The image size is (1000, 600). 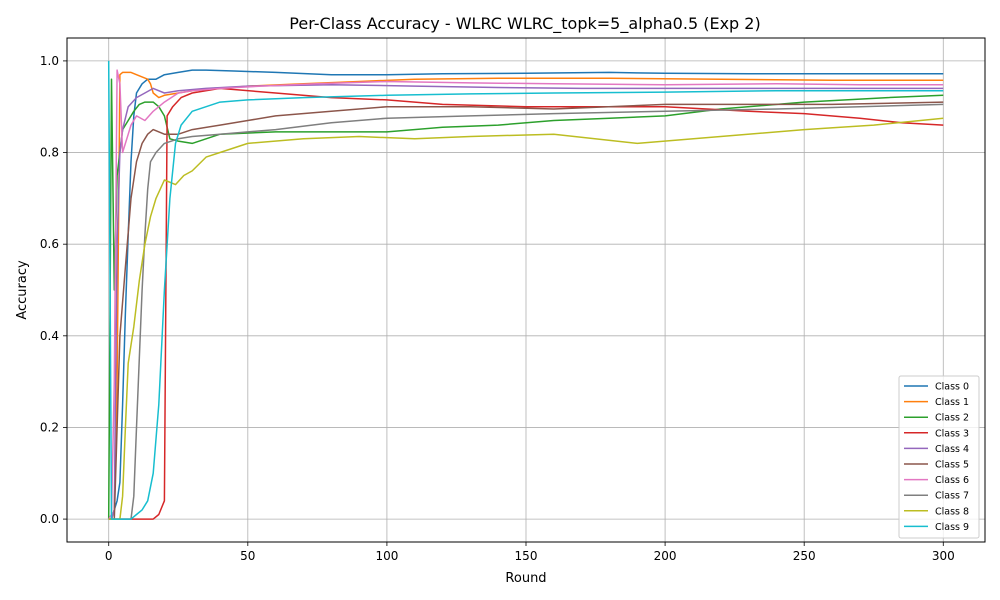 I want to click on legend-label: Class 2, so click(x=952, y=418).